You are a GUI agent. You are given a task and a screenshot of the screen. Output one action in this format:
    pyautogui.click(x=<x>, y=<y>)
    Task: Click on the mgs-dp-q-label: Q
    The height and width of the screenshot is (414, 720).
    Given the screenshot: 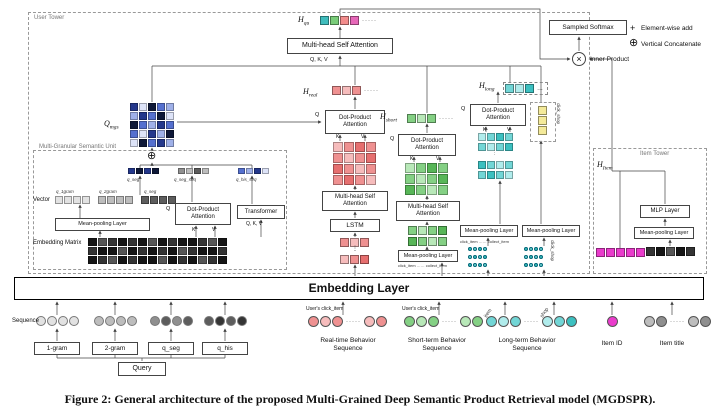 What is the action you would take?
    pyautogui.click(x=168, y=209)
    